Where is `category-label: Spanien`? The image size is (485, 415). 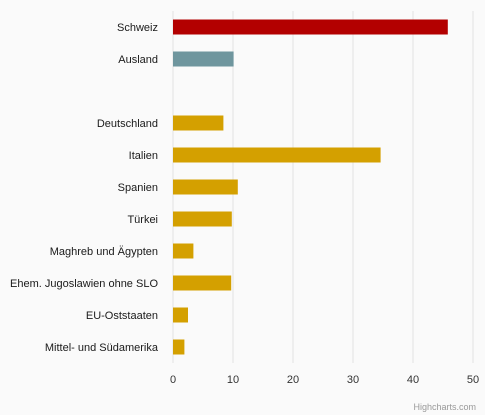 category-label: Spanien is located at coordinates (138, 188).